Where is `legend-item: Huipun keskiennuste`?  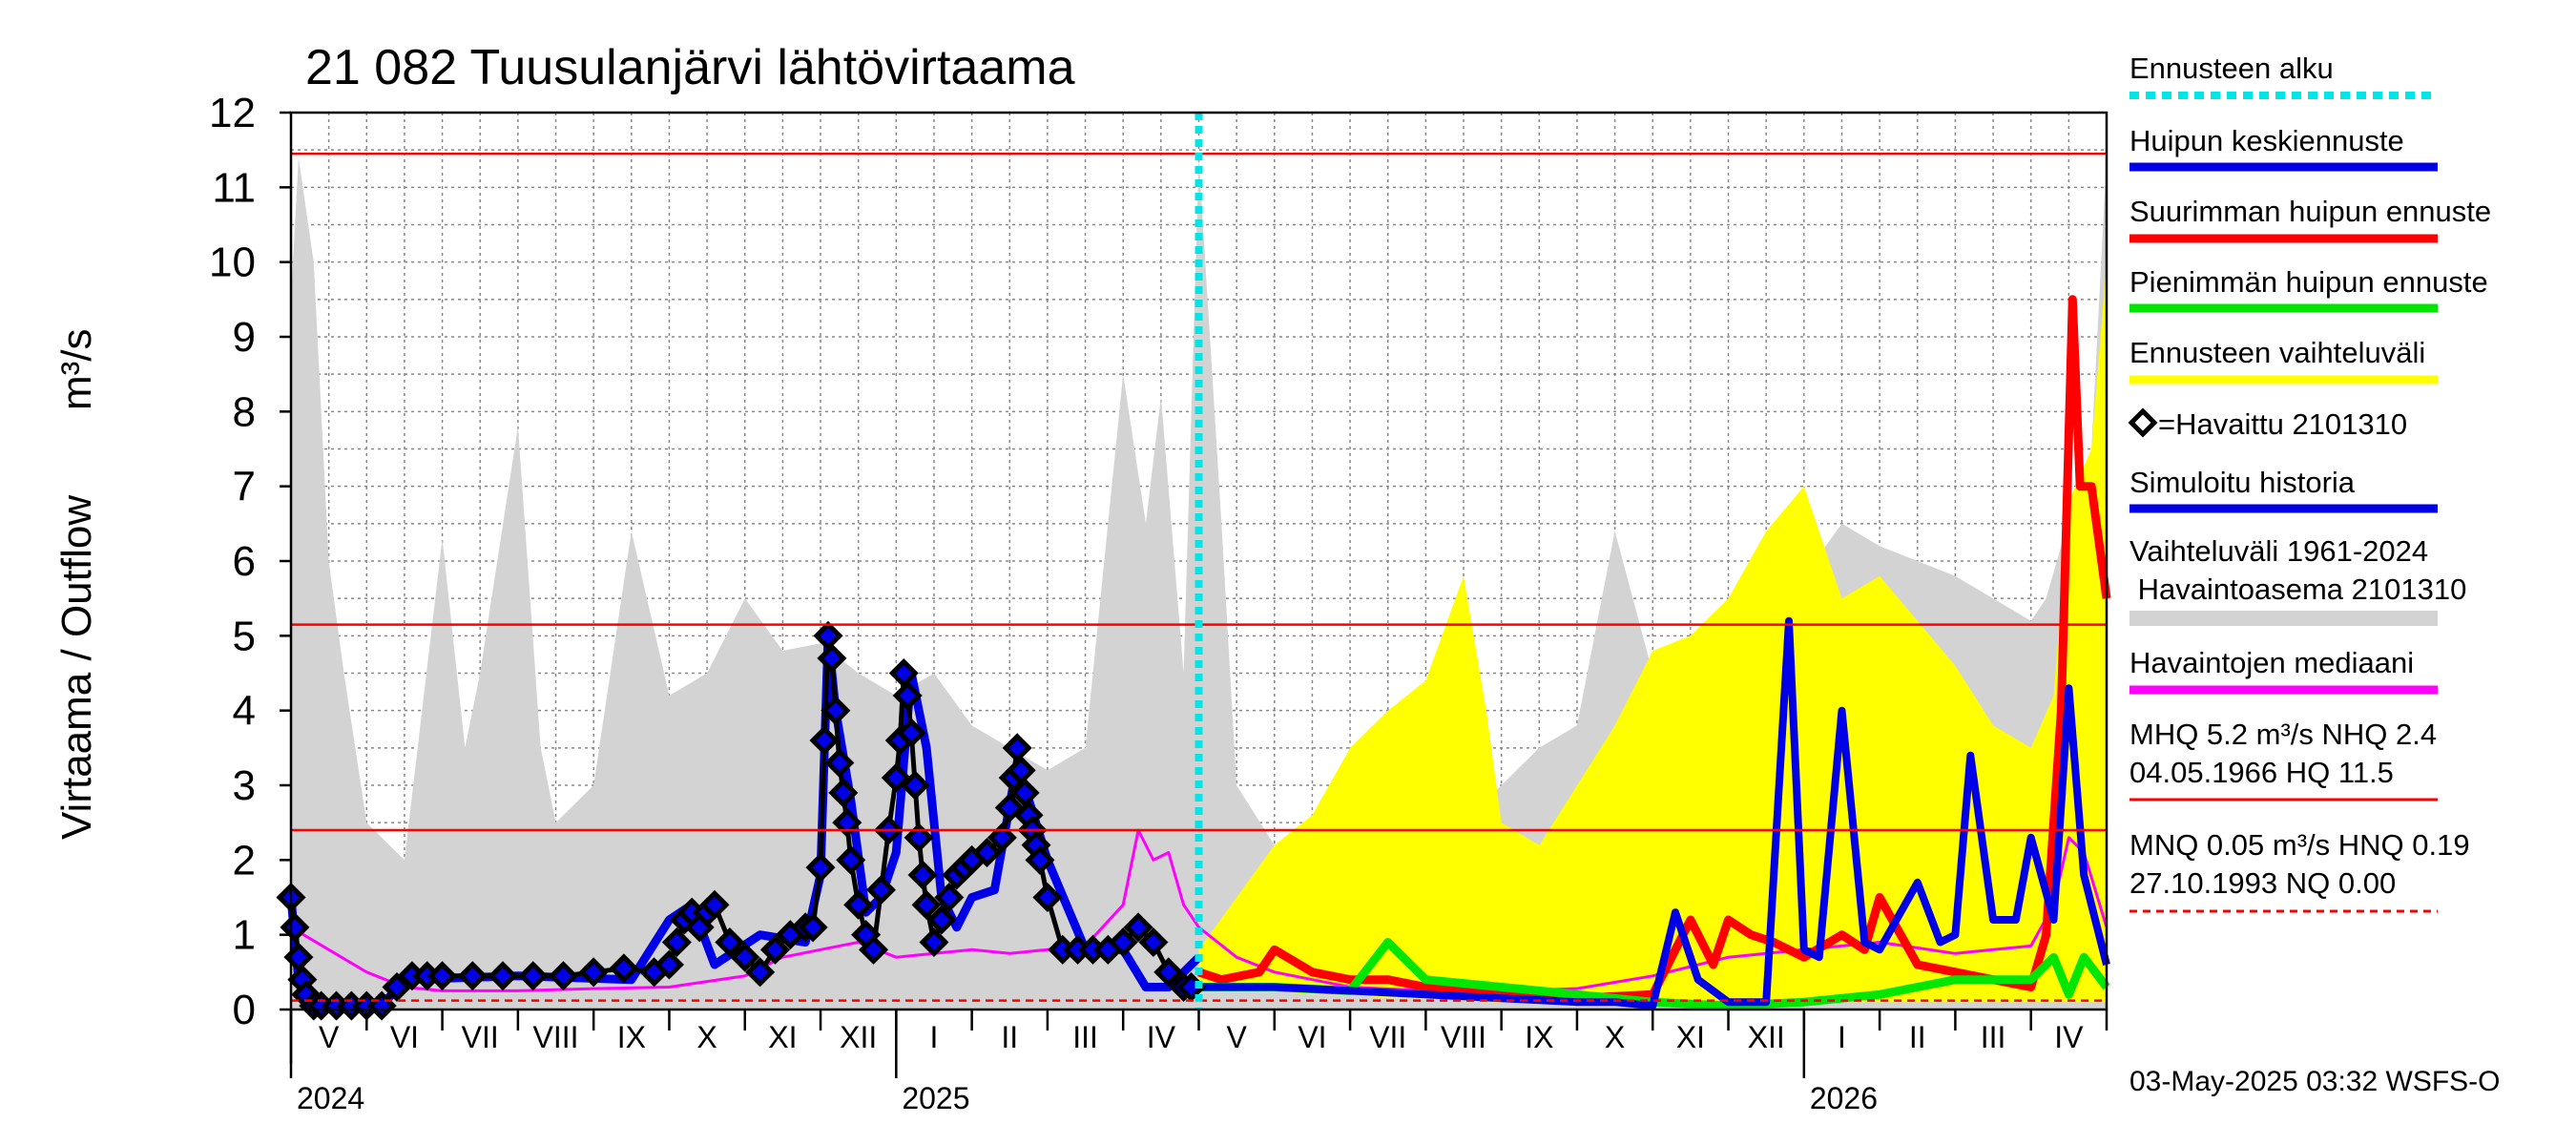 legend-item: Huipun keskiennuste is located at coordinates (2283, 148).